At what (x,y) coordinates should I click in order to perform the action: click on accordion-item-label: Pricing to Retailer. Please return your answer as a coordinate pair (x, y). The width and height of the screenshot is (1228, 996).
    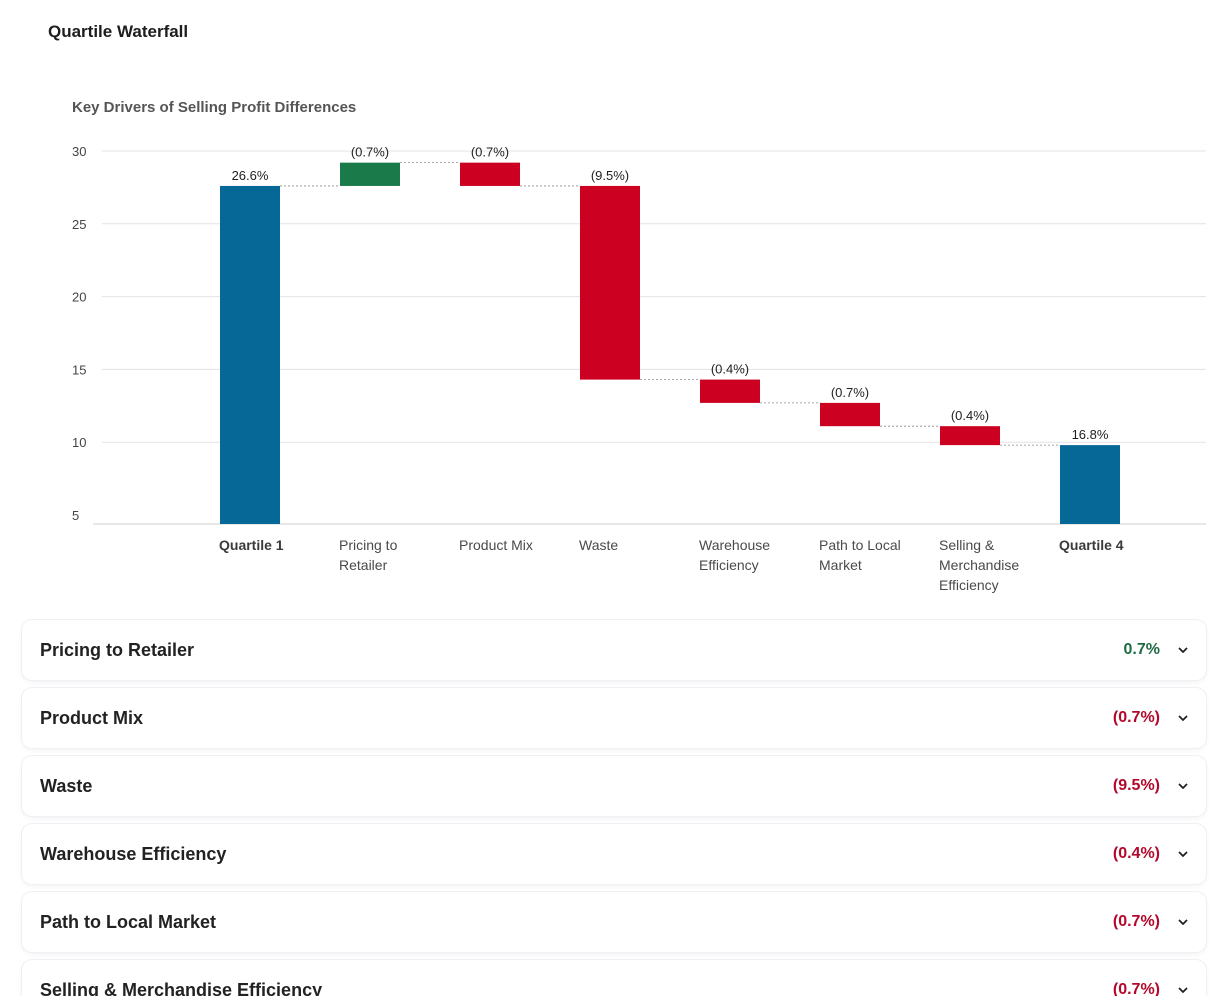
    Looking at the image, I should click on (117, 649).